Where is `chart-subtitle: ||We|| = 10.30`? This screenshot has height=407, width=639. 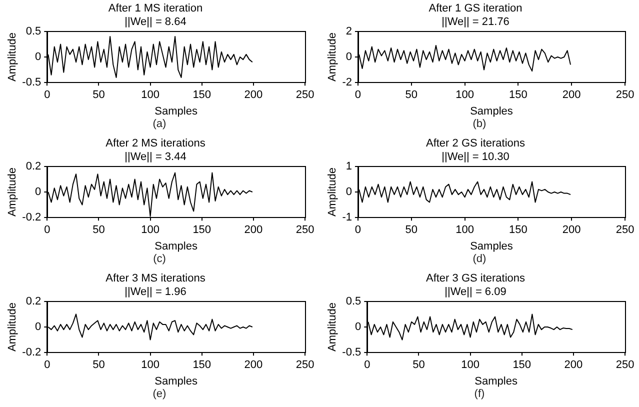 chart-subtitle: ||We|| = 10.30 is located at coordinates (476, 156).